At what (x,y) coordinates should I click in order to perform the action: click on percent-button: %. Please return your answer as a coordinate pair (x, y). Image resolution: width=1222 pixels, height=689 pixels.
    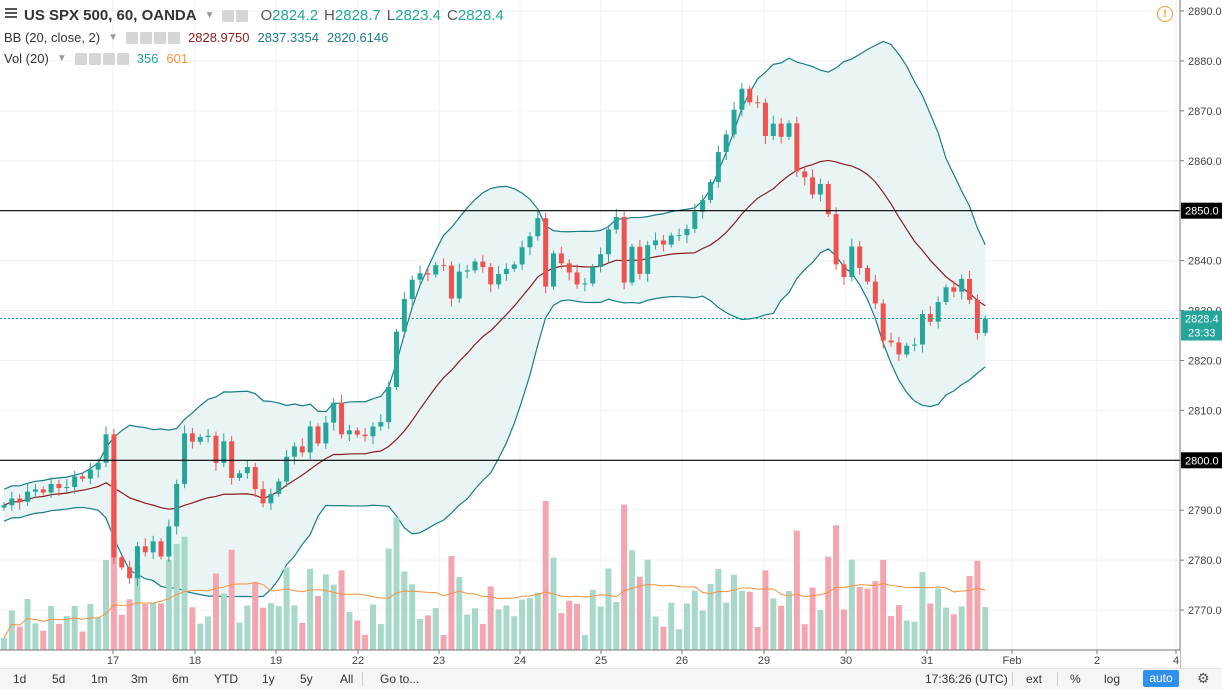
    Looking at the image, I should click on (1075, 679).